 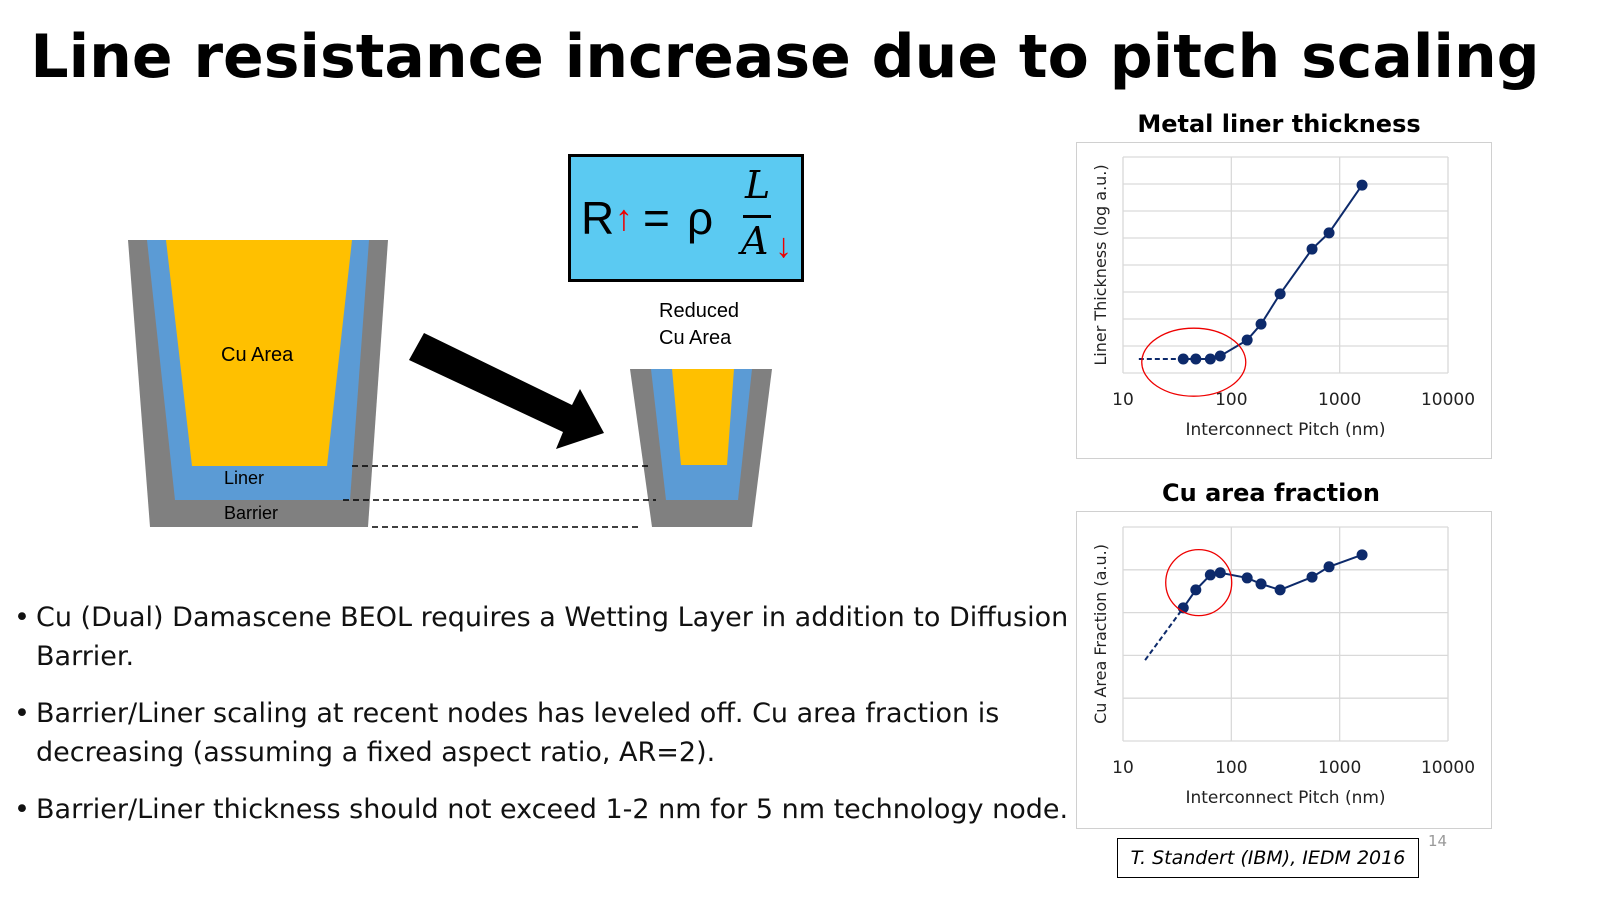 What do you see at coordinates (656, 218) in the screenshot?
I see `formula-equals: =` at bounding box center [656, 218].